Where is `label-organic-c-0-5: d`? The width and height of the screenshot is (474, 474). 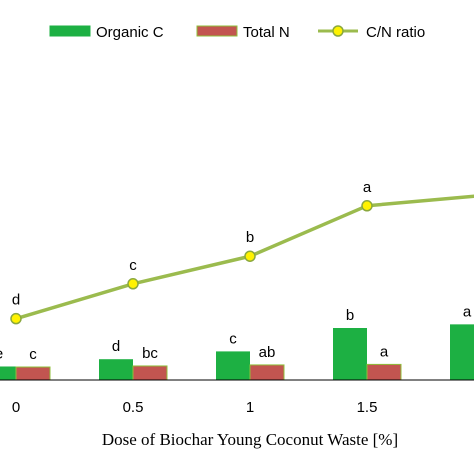
label-organic-c-0-5: d is located at coordinates (116, 346).